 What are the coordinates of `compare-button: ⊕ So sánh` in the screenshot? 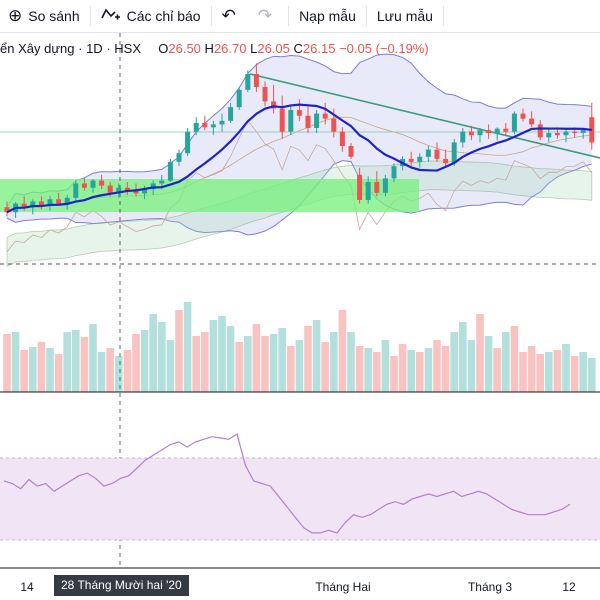 It's located at (44, 16).